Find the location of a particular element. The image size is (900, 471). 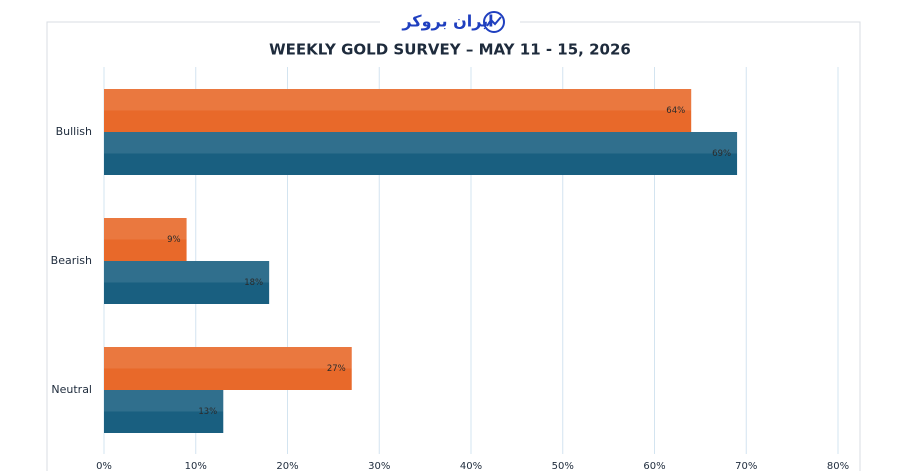

data-label: 69% is located at coordinates (721, 154).